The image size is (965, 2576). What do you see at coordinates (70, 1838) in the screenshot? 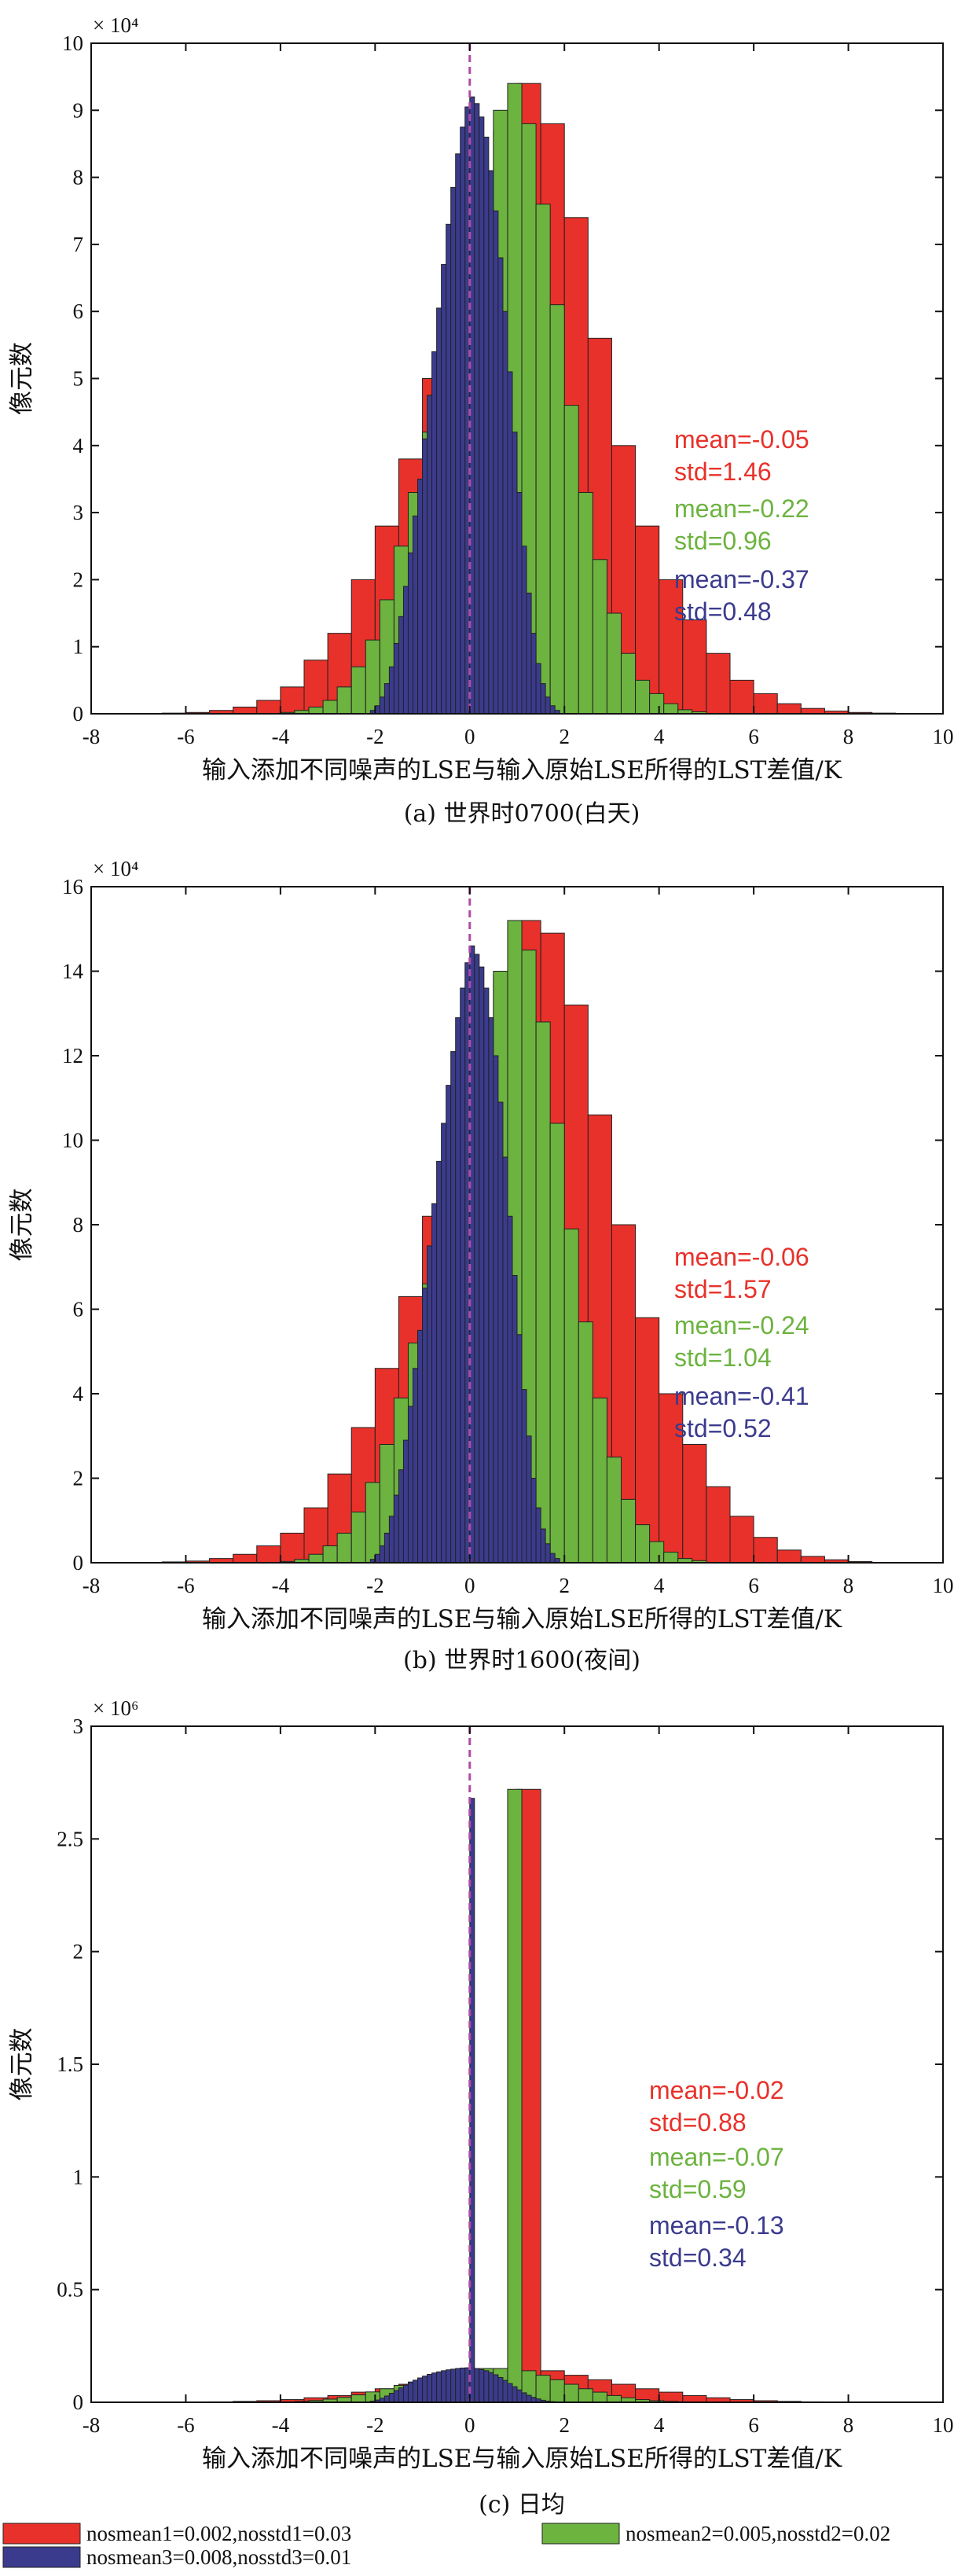
I see `y-tick-label: 2.5` at bounding box center [70, 1838].